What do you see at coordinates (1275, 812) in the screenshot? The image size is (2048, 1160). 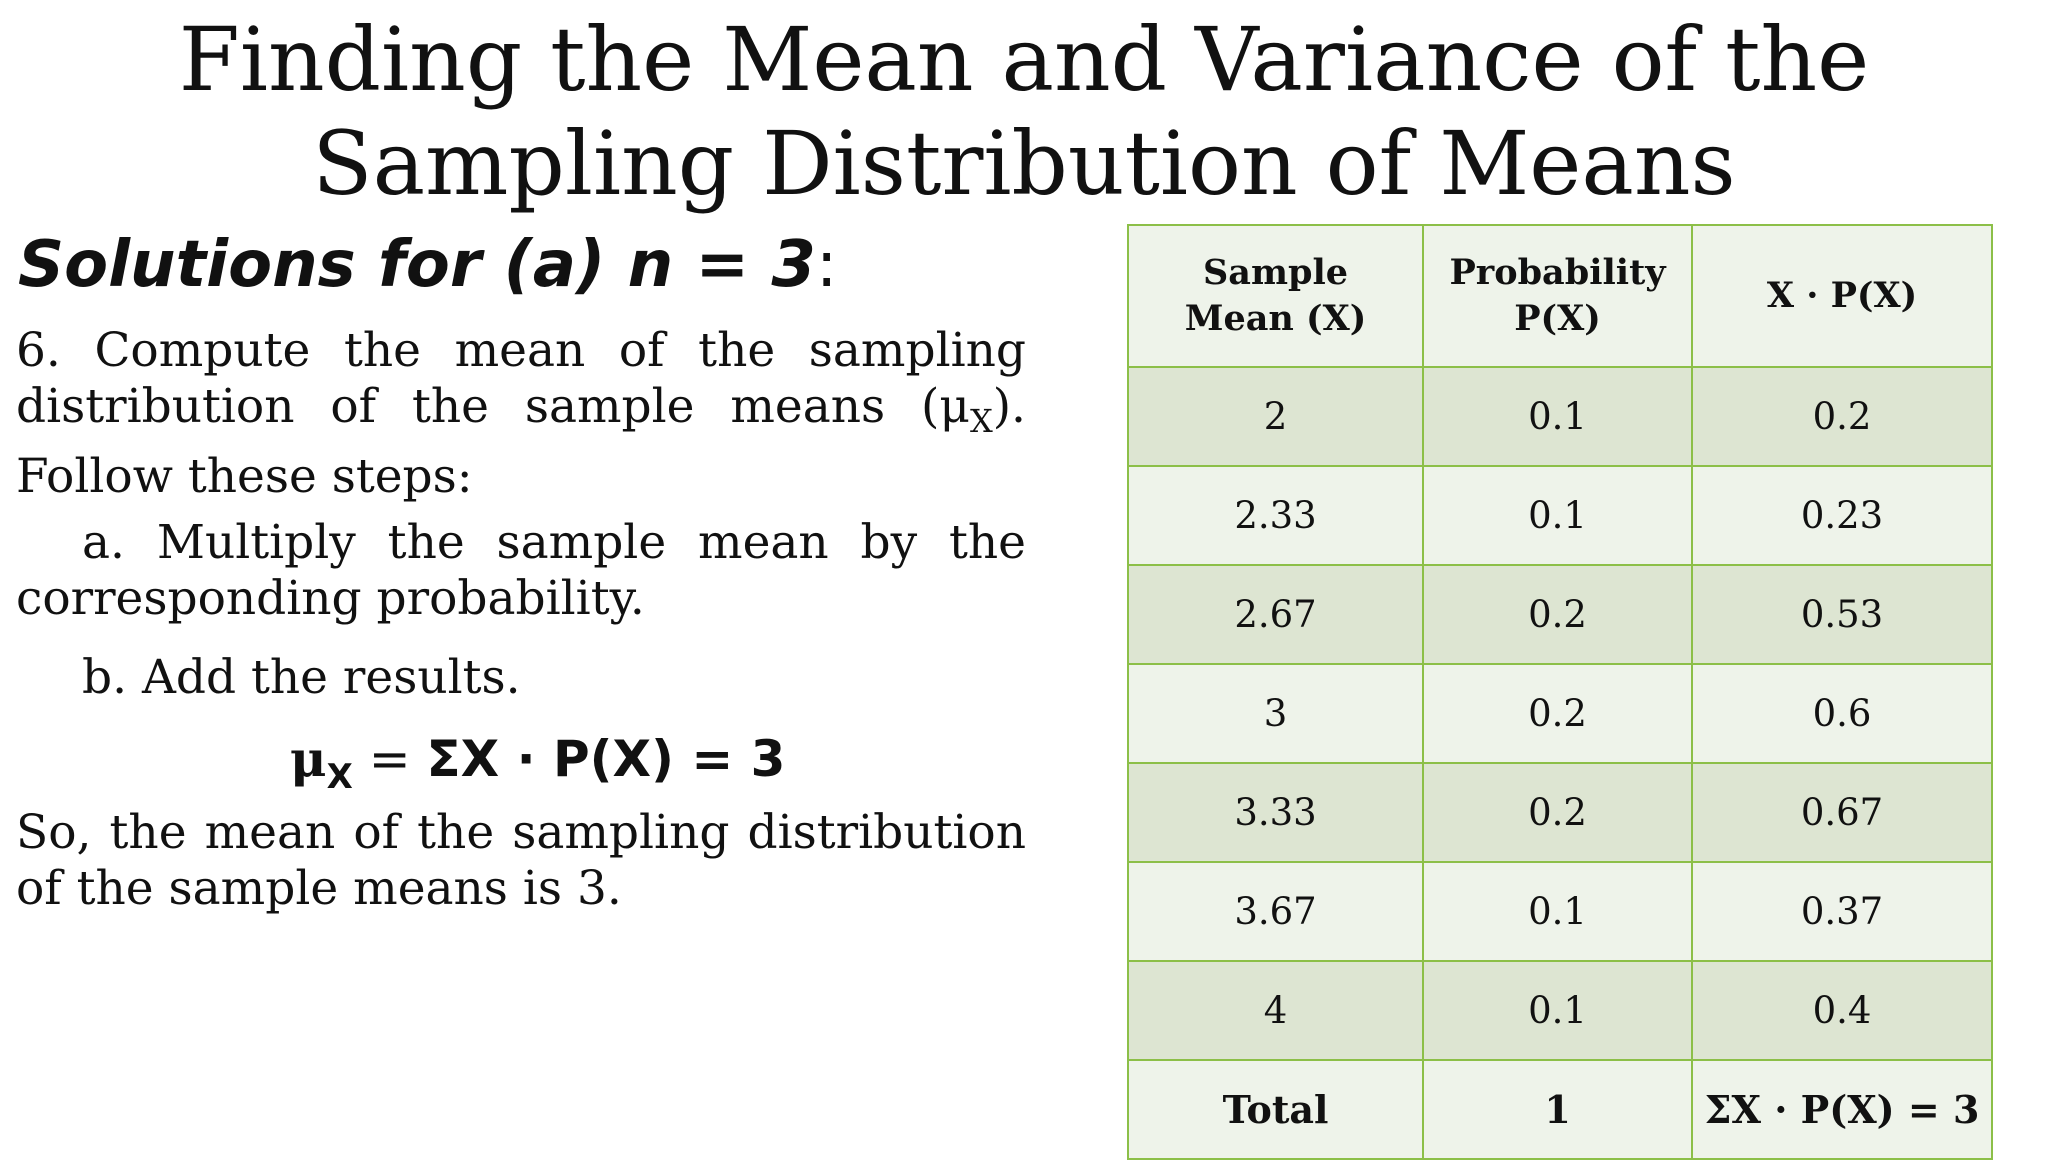 I see `cell-sample-mean: 3.33` at bounding box center [1275, 812].